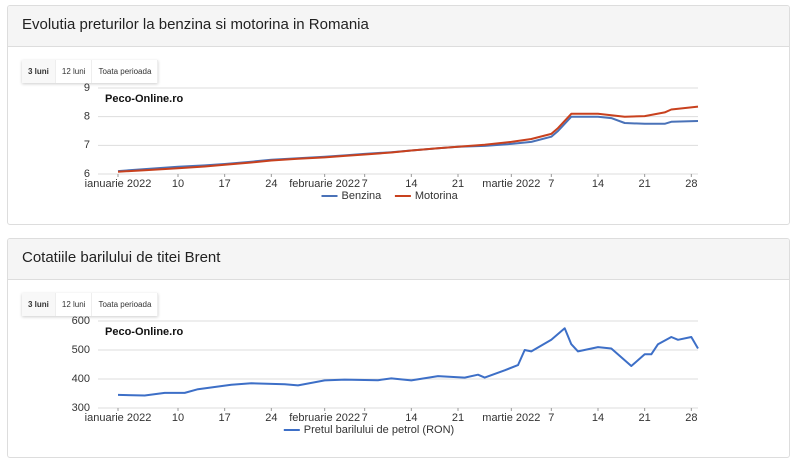 This screenshot has width=800, height=464. Describe the element at coordinates (81, 379) in the screenshot. I see `y-tick-label: 400` at that location.